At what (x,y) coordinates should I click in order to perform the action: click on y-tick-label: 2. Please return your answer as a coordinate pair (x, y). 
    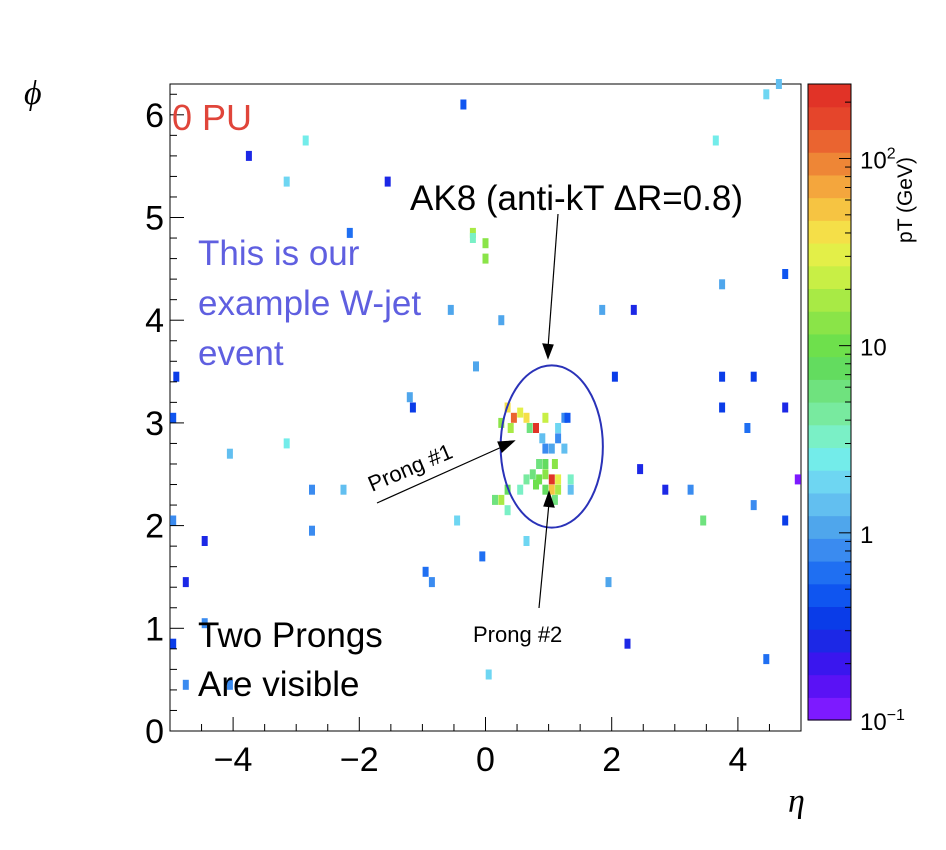
    Looking at the image, I should click on (154, 527).